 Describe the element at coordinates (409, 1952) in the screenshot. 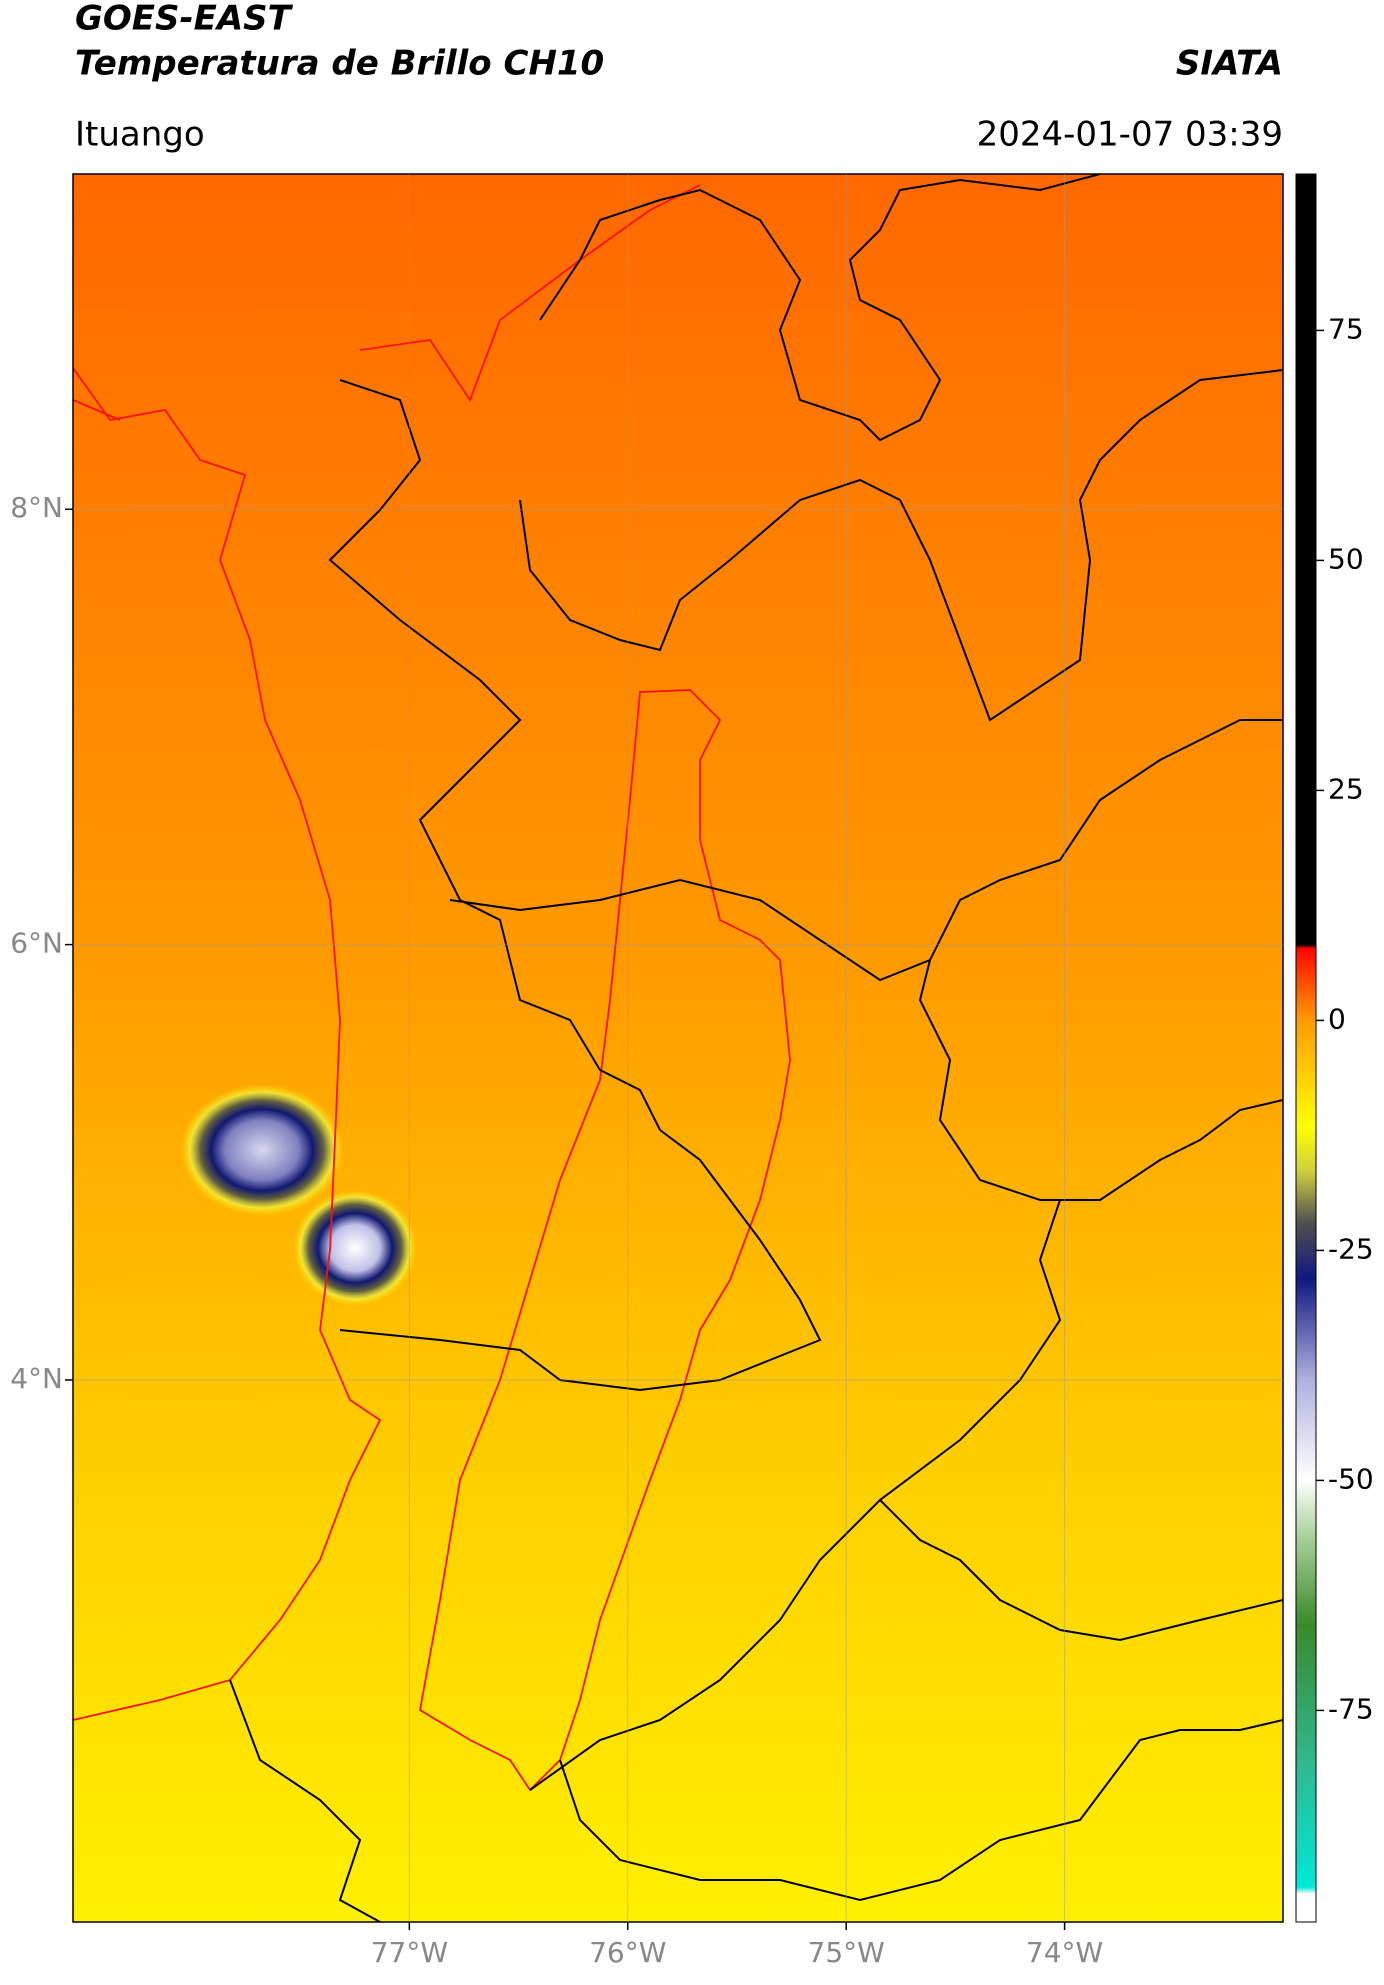

I see `x-tick-label: 77°W` at that location.